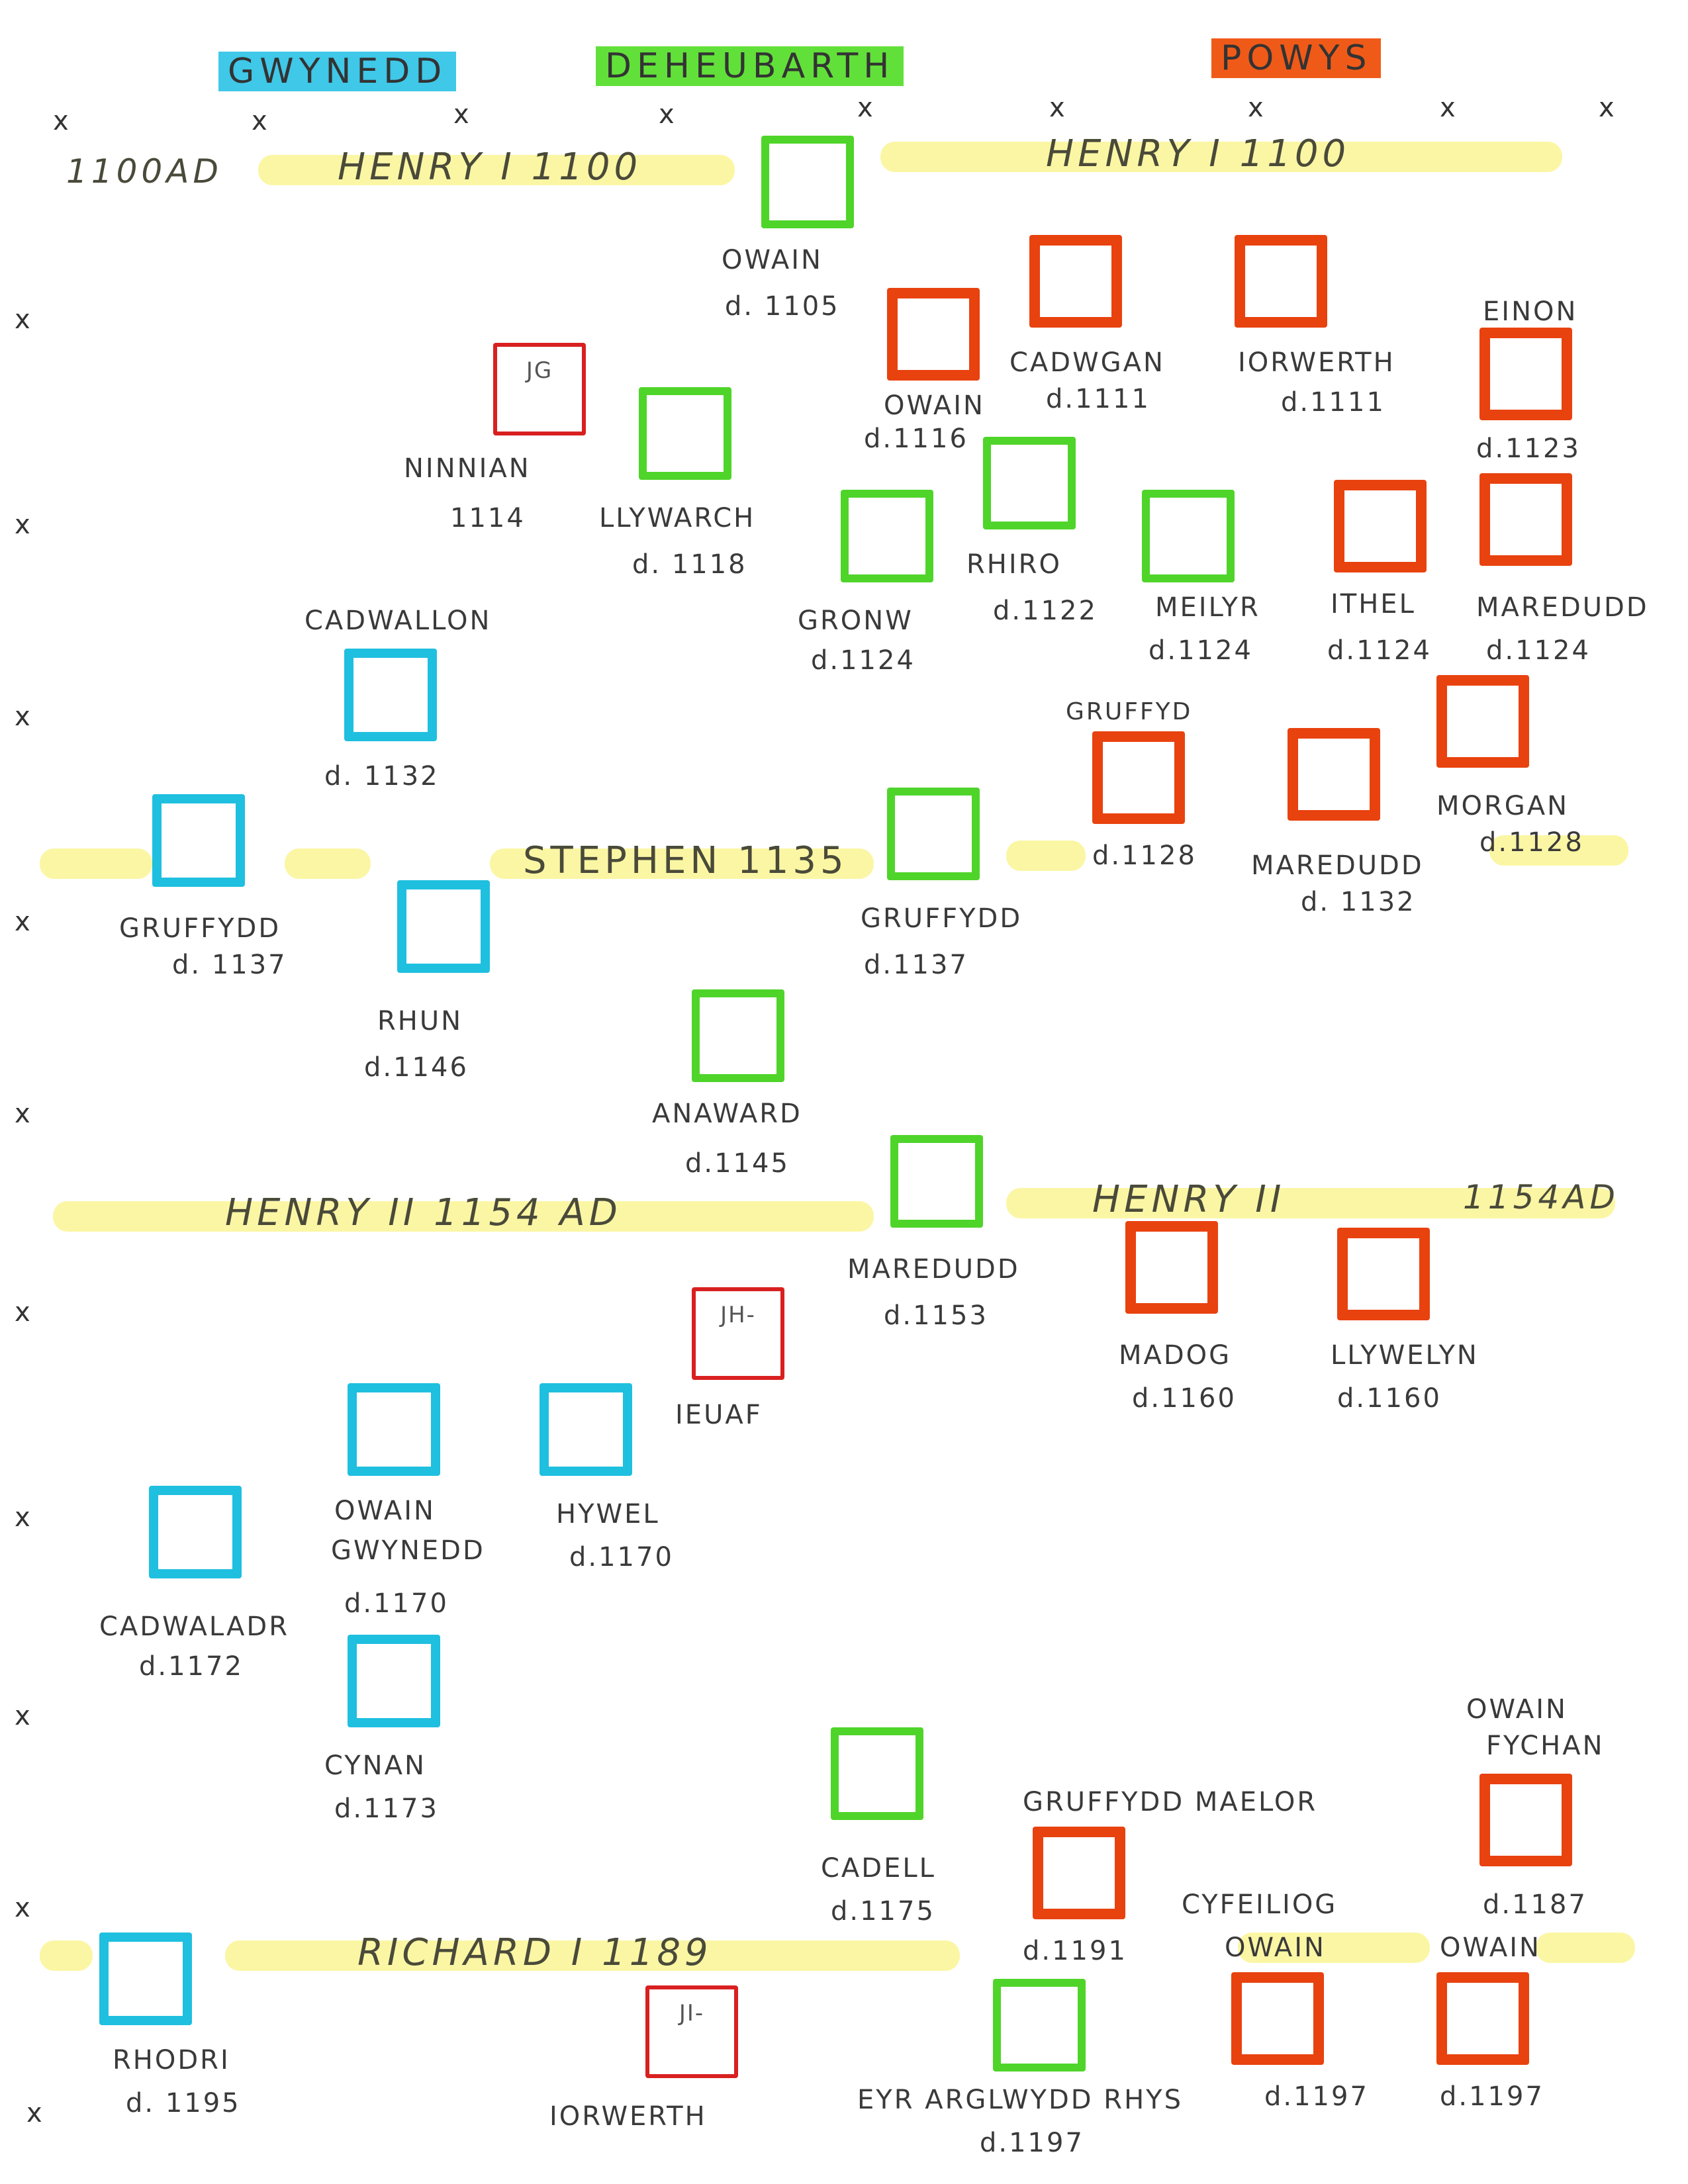  I want to click on person-box-cadwaladr, so click(195, 1532).